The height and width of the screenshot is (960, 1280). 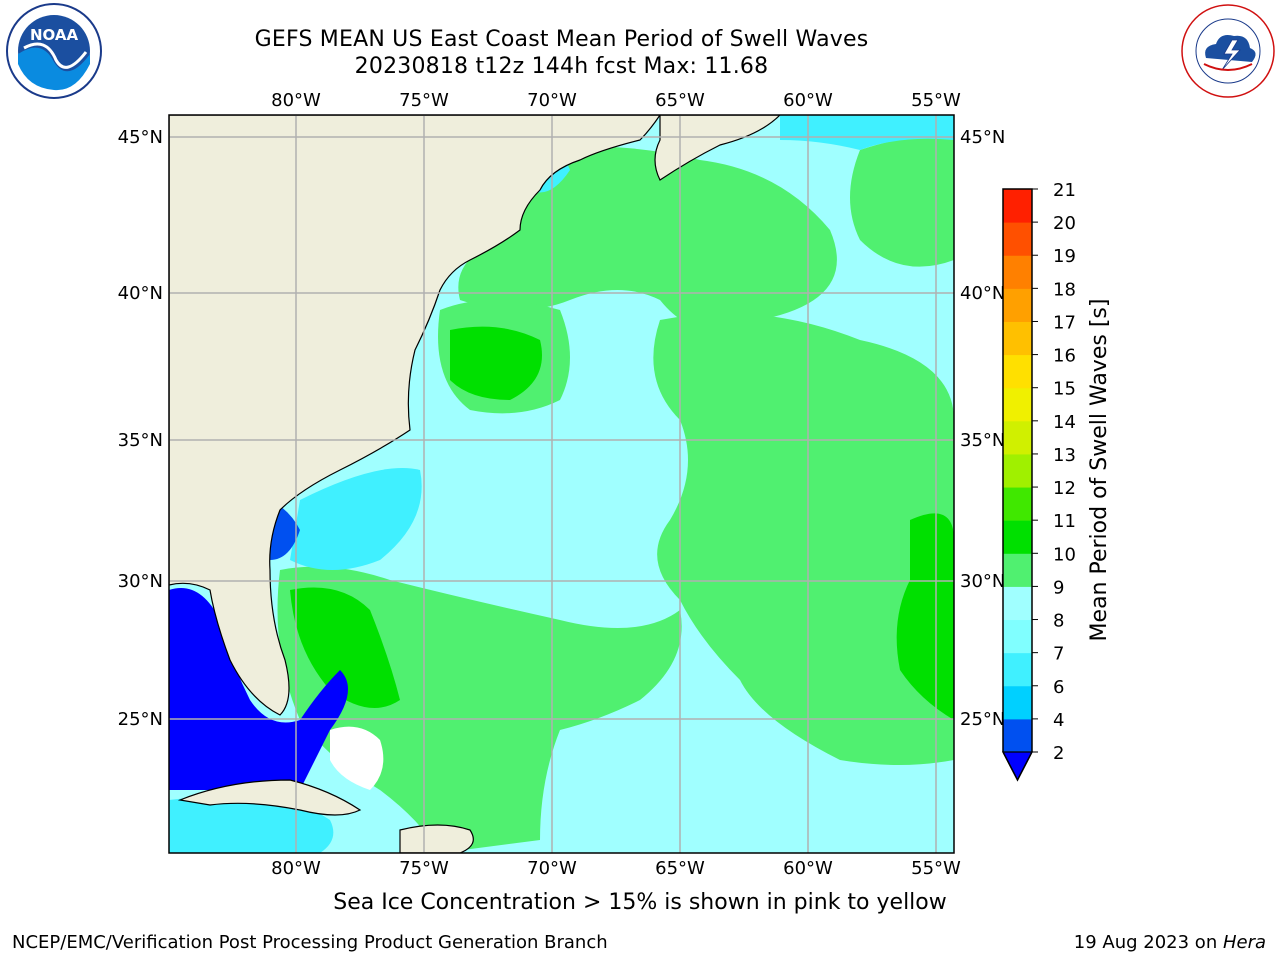 I want to click on colorbar-frame, so click(x=1017, y=485).